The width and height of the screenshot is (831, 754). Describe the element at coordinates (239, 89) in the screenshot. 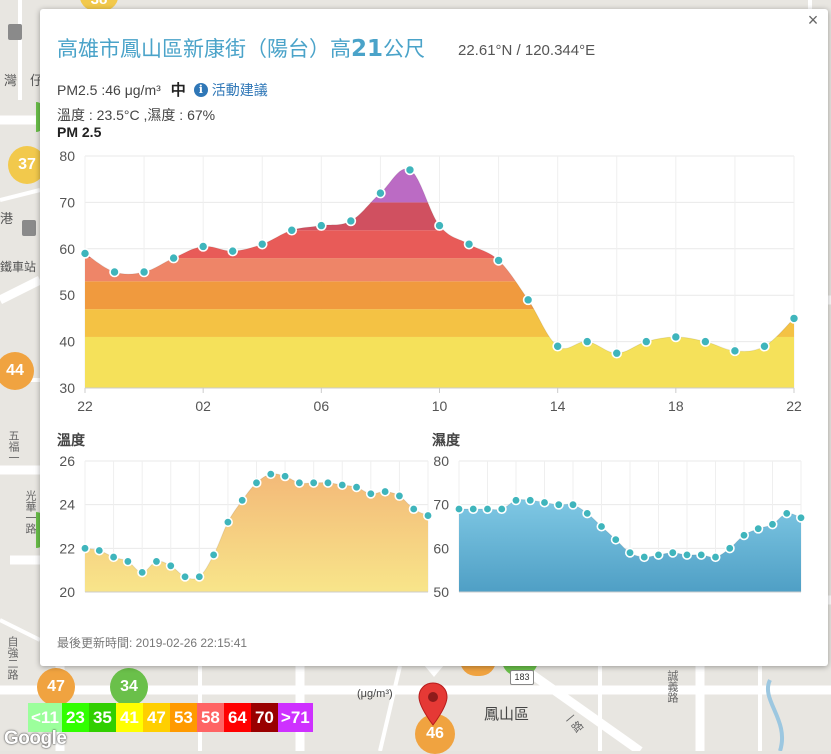

I see `activity-advice-link: 活動建議` at that location.